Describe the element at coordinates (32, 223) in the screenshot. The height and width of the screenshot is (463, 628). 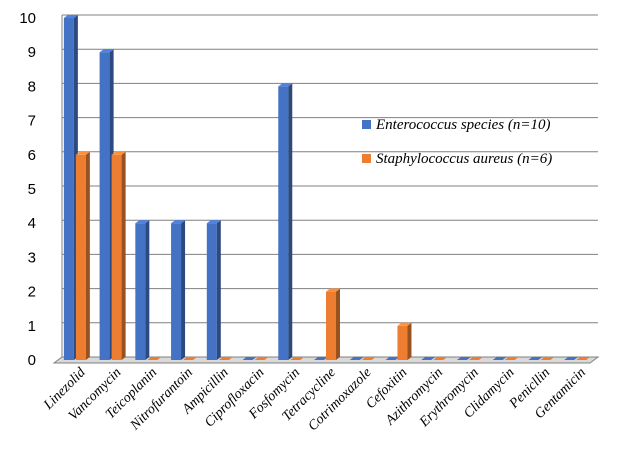
I see `y-tick-label: 4` at that location.